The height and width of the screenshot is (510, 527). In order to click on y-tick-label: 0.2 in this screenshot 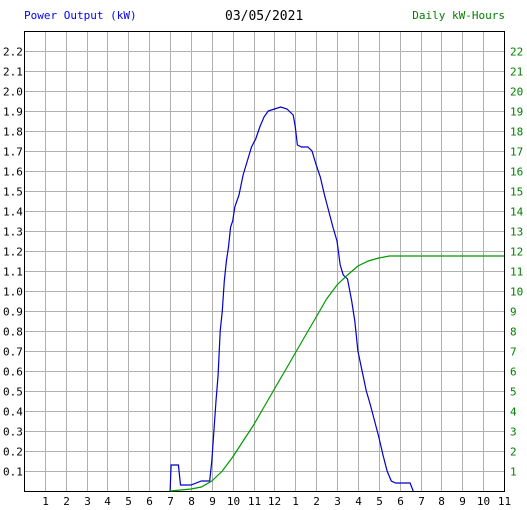, I will do `click(13, 452)`.